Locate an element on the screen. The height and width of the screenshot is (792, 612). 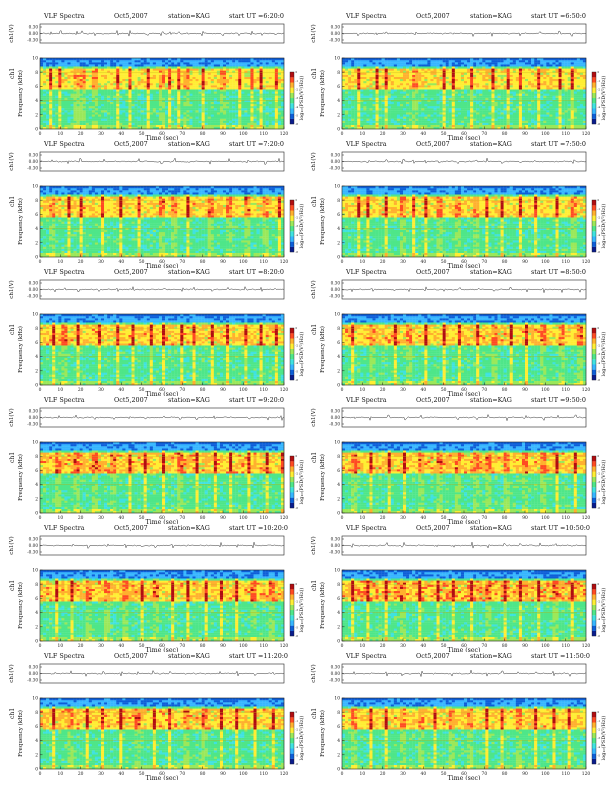
panel-station: station=KAG is located at coordinates (491, 16).